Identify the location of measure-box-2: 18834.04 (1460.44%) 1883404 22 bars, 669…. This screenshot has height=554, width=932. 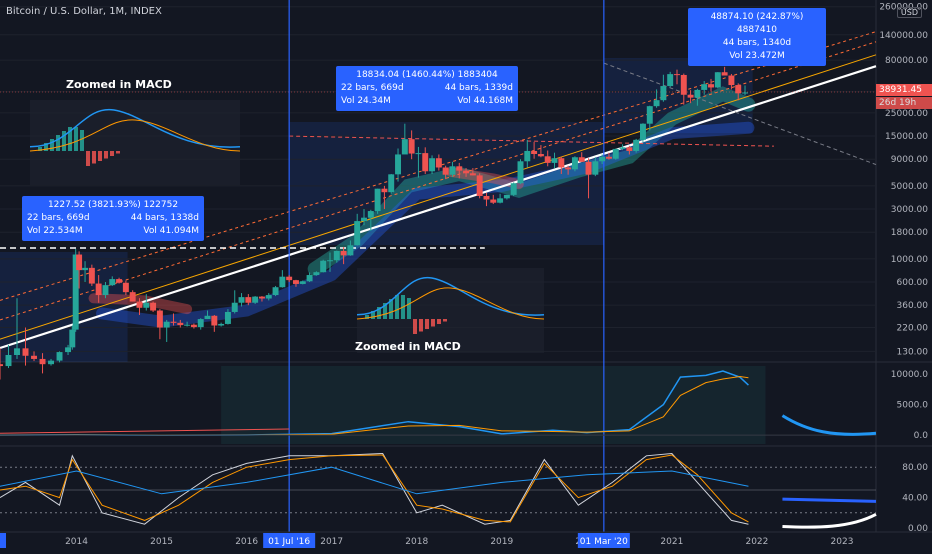
(427, 88).